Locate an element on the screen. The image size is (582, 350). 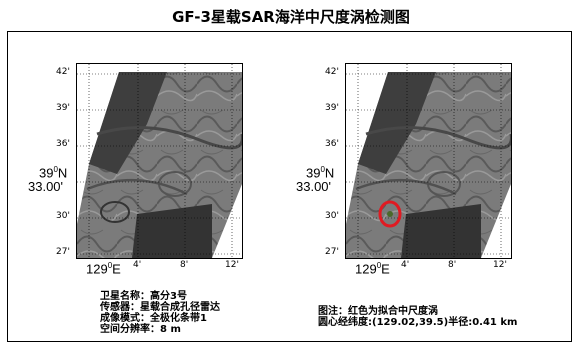
page-title: GF-3星载SAR海洋中尺度涡检测图 is located at coordinates (291, 17).